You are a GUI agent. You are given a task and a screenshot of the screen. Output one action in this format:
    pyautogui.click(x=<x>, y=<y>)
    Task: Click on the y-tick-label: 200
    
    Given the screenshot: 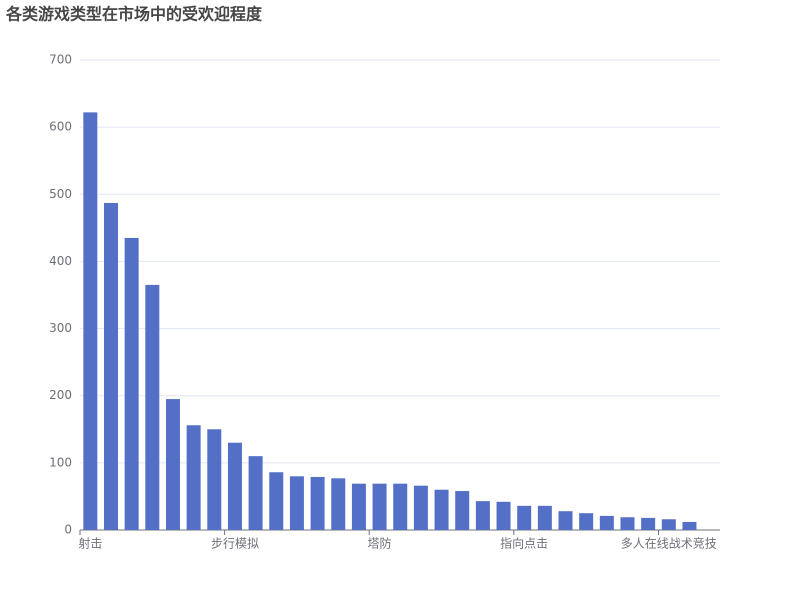 What is the action you would take?
    pyautogui.click(x=60, y=395)
    